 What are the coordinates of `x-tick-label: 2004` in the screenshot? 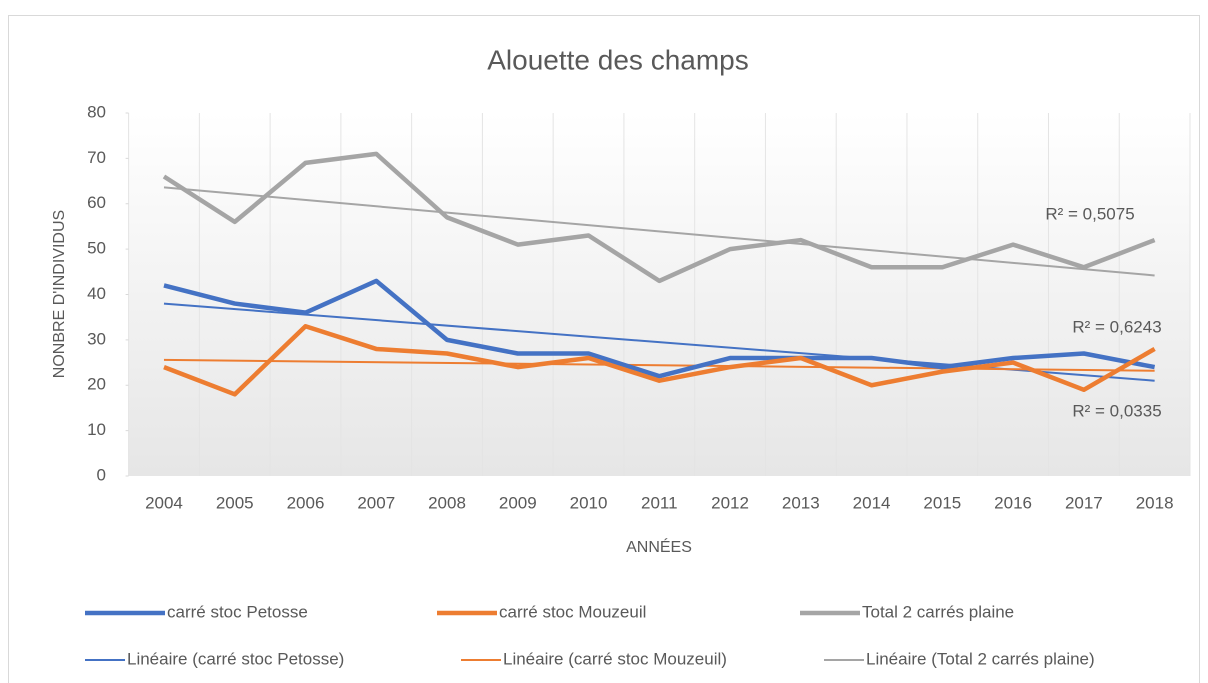 It's located at (164, 502).